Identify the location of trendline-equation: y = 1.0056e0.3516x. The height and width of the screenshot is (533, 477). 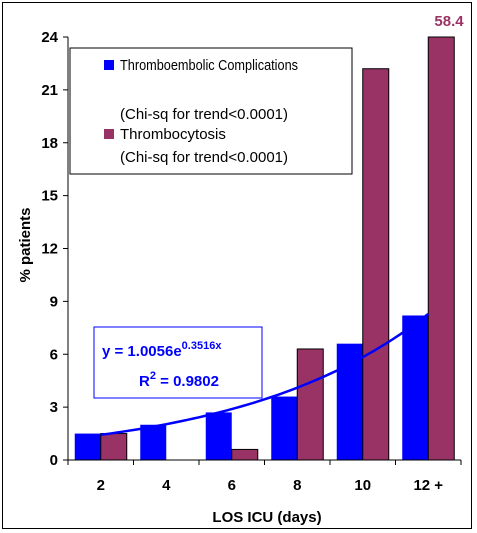
(162, 350).